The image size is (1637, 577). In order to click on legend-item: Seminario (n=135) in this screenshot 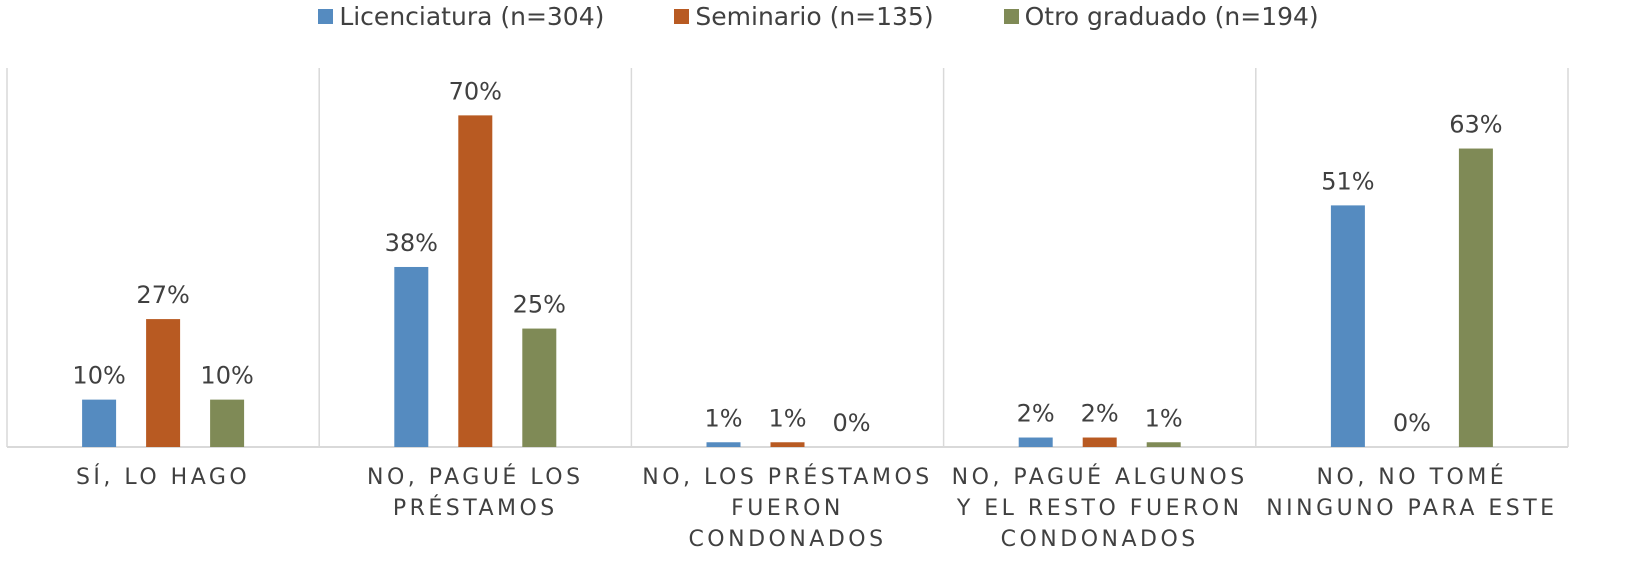, I will do `click(804, 16)`.